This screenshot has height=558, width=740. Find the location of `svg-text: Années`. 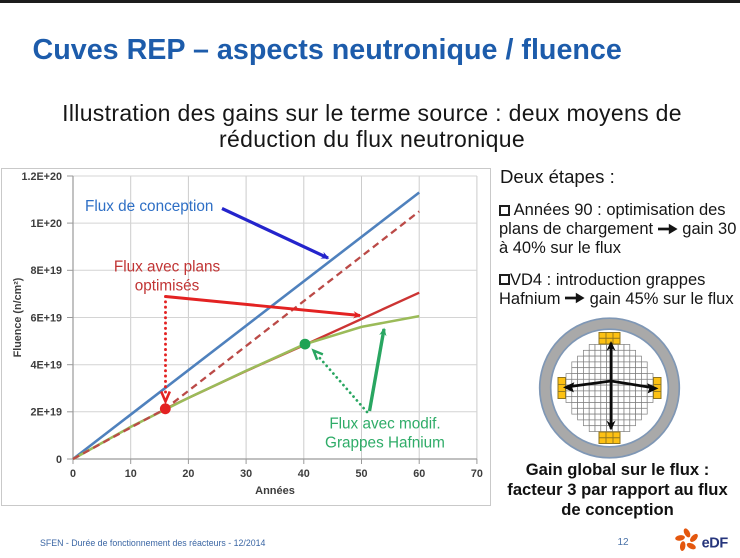

svg-text: Années is located at coordinates (275, 491).